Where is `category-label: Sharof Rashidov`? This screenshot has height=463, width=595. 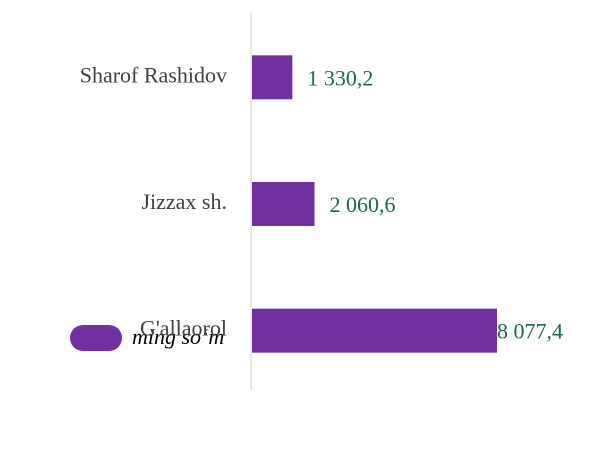
category-label: Sharof Rashidov is located at coordinates (153, 74).